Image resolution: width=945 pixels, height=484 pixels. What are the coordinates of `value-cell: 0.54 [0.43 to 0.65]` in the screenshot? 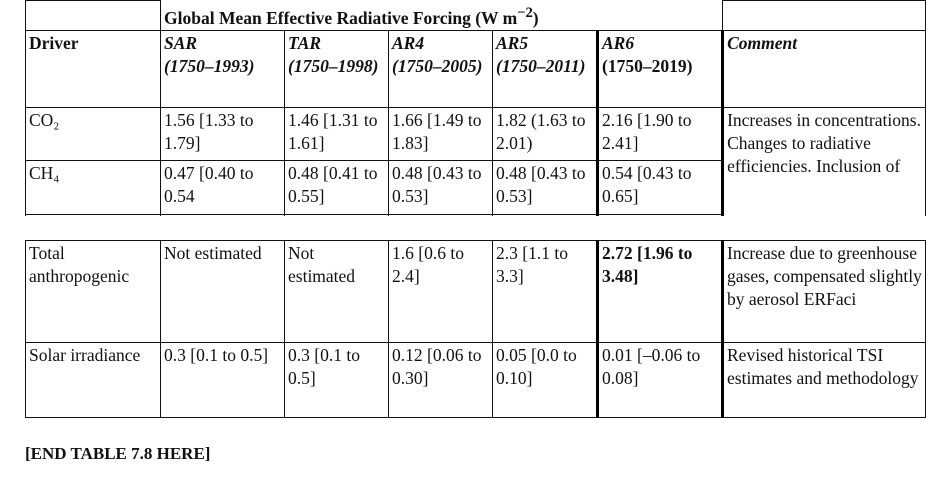 It's located at (660, 188).